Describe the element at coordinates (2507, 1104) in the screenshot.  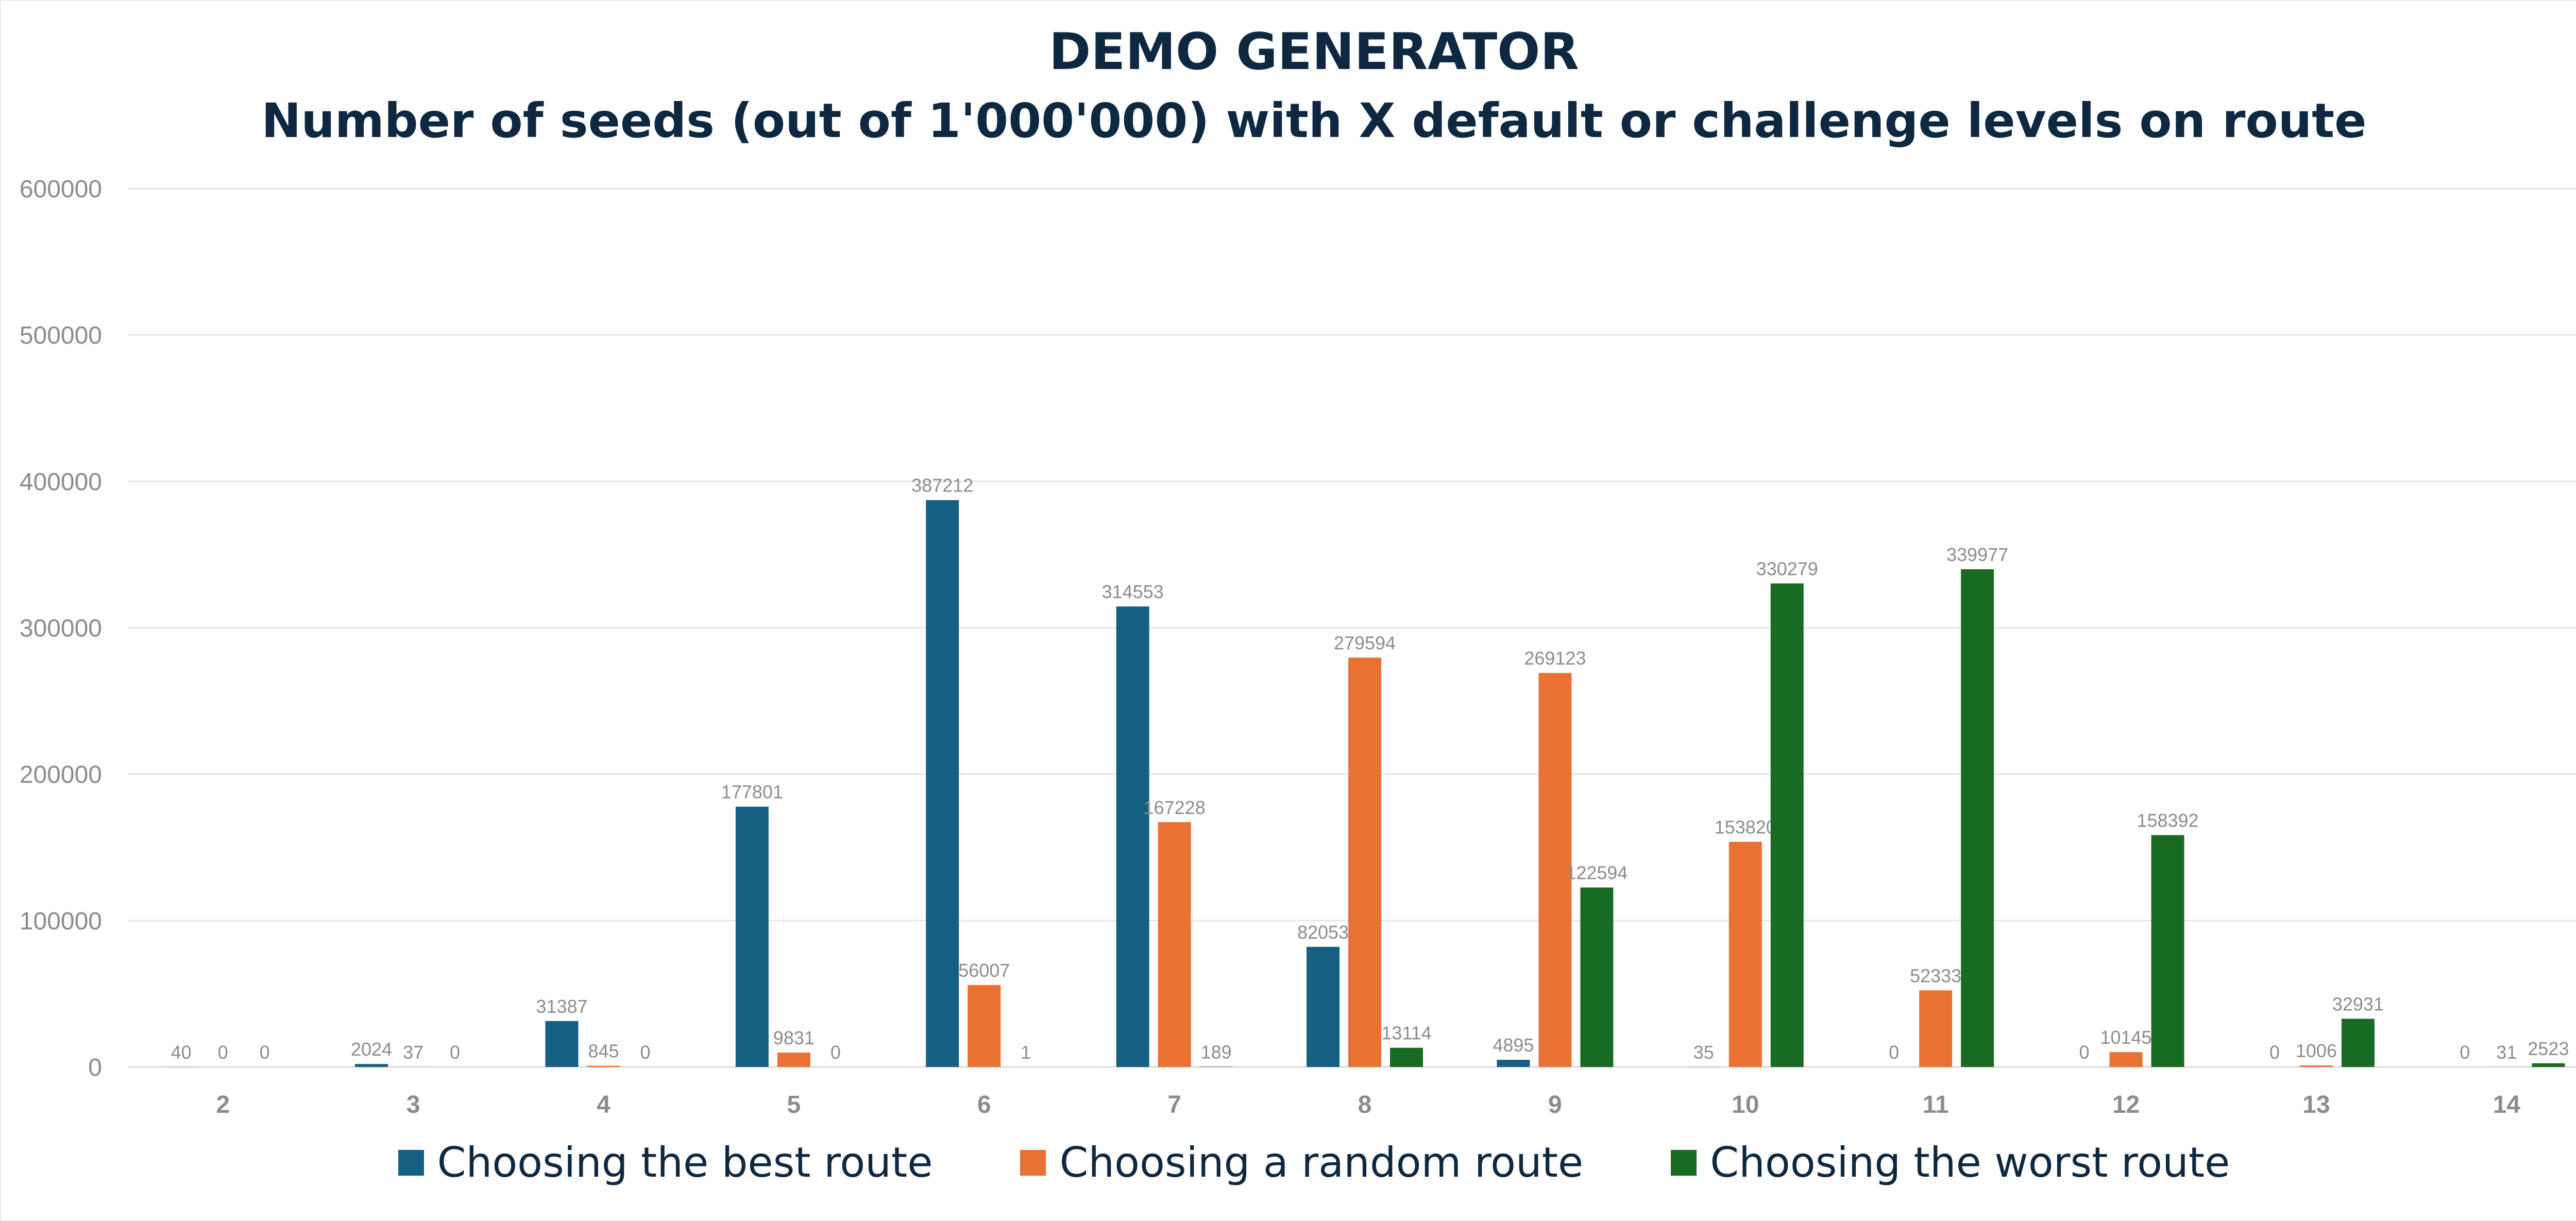
I see `x-tick-label-14: 14` at that location.